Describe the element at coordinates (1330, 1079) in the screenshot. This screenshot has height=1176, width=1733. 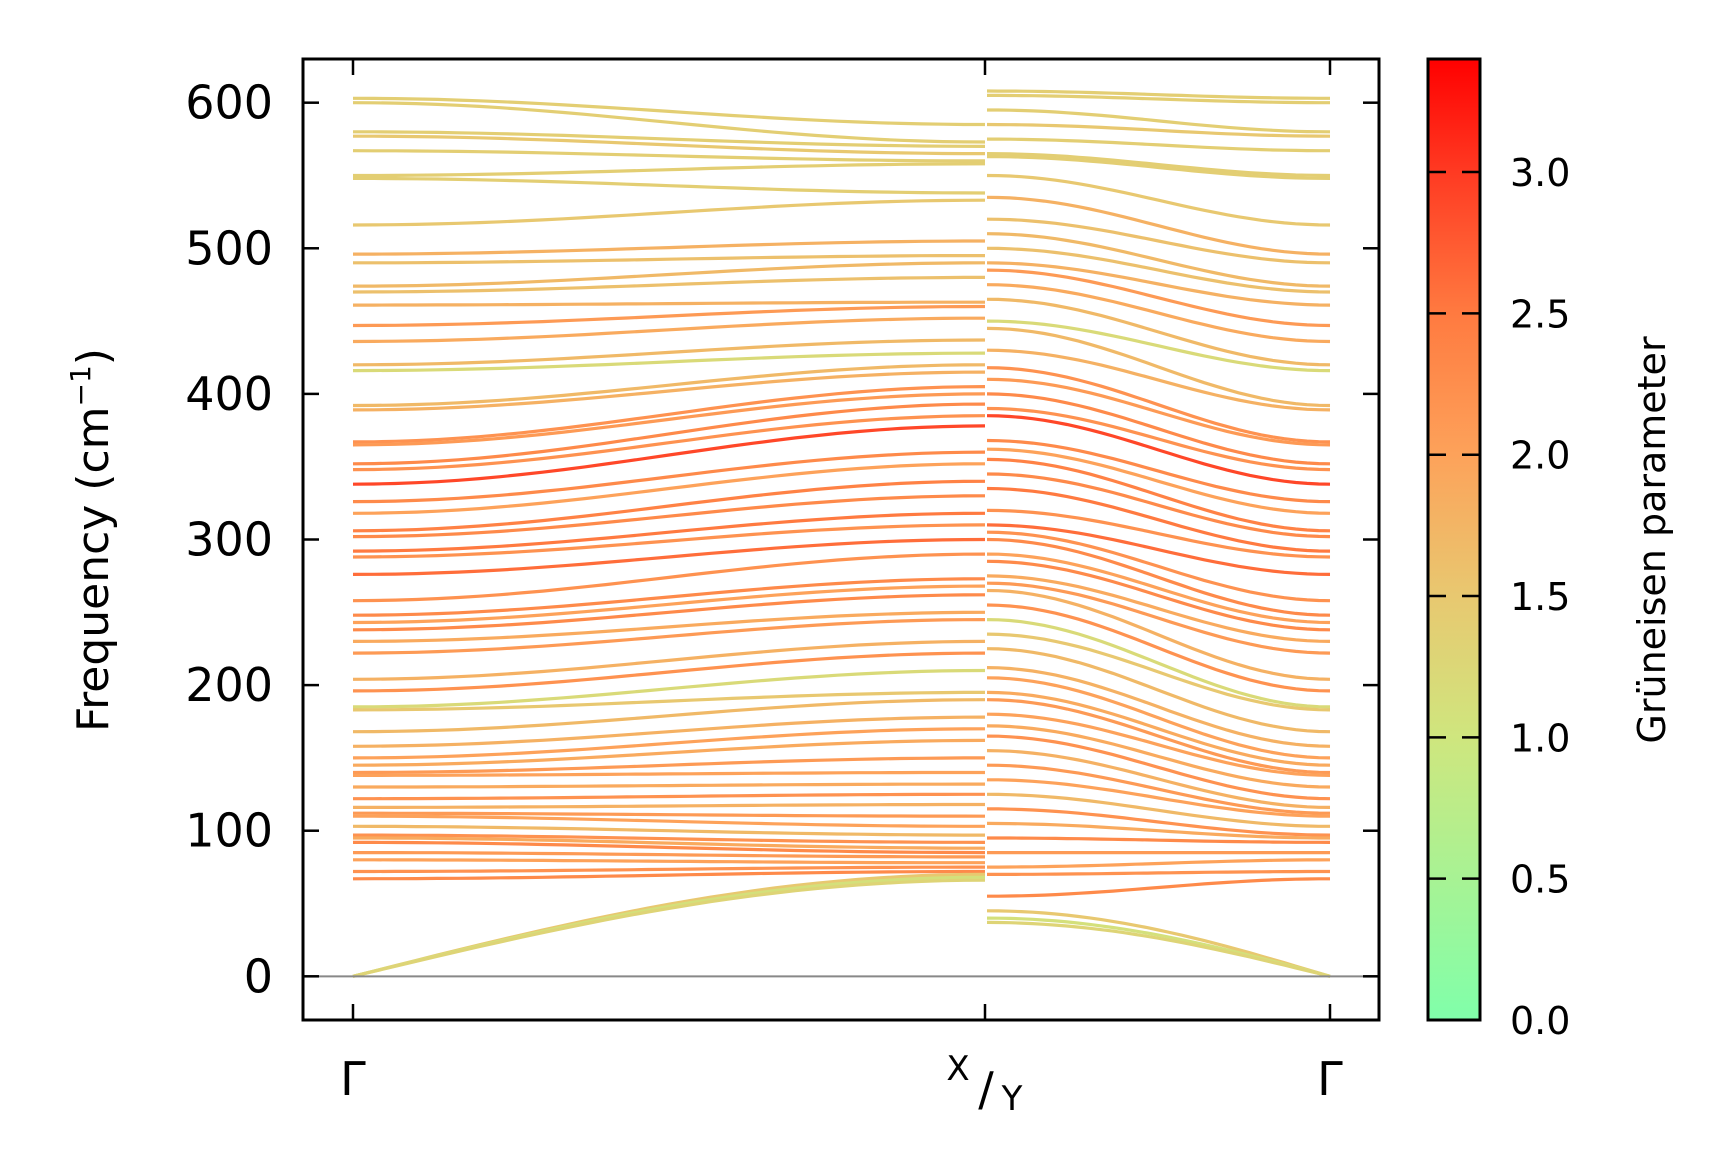
I see `x-tick-label-gamma-end: Γ` at that location.